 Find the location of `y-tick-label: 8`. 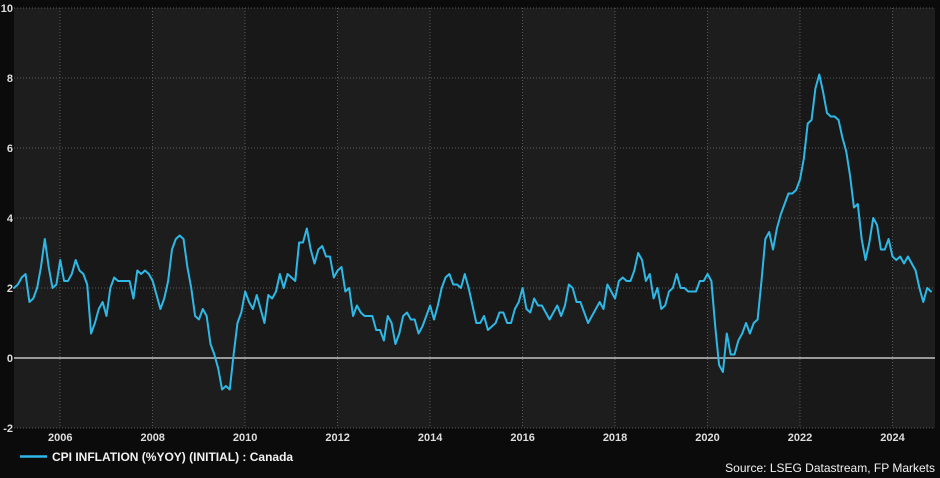

y-tick-label: 8 is located at coordinates (10, 79).